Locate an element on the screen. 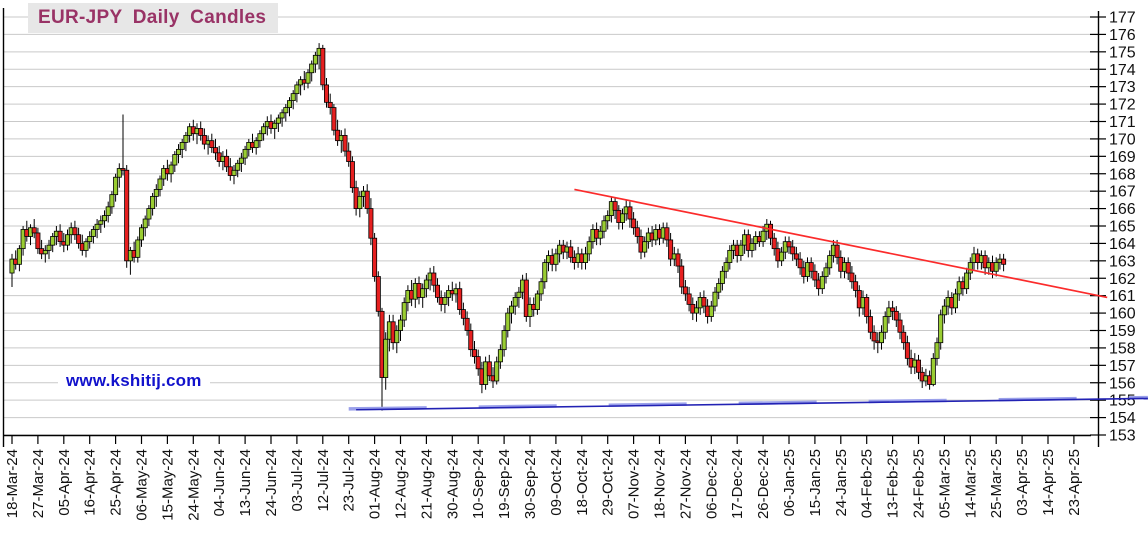 This screenshot has height=541, width=1148. x-tick-label: 26-Dec-24 is located at coordinates (763, 484).